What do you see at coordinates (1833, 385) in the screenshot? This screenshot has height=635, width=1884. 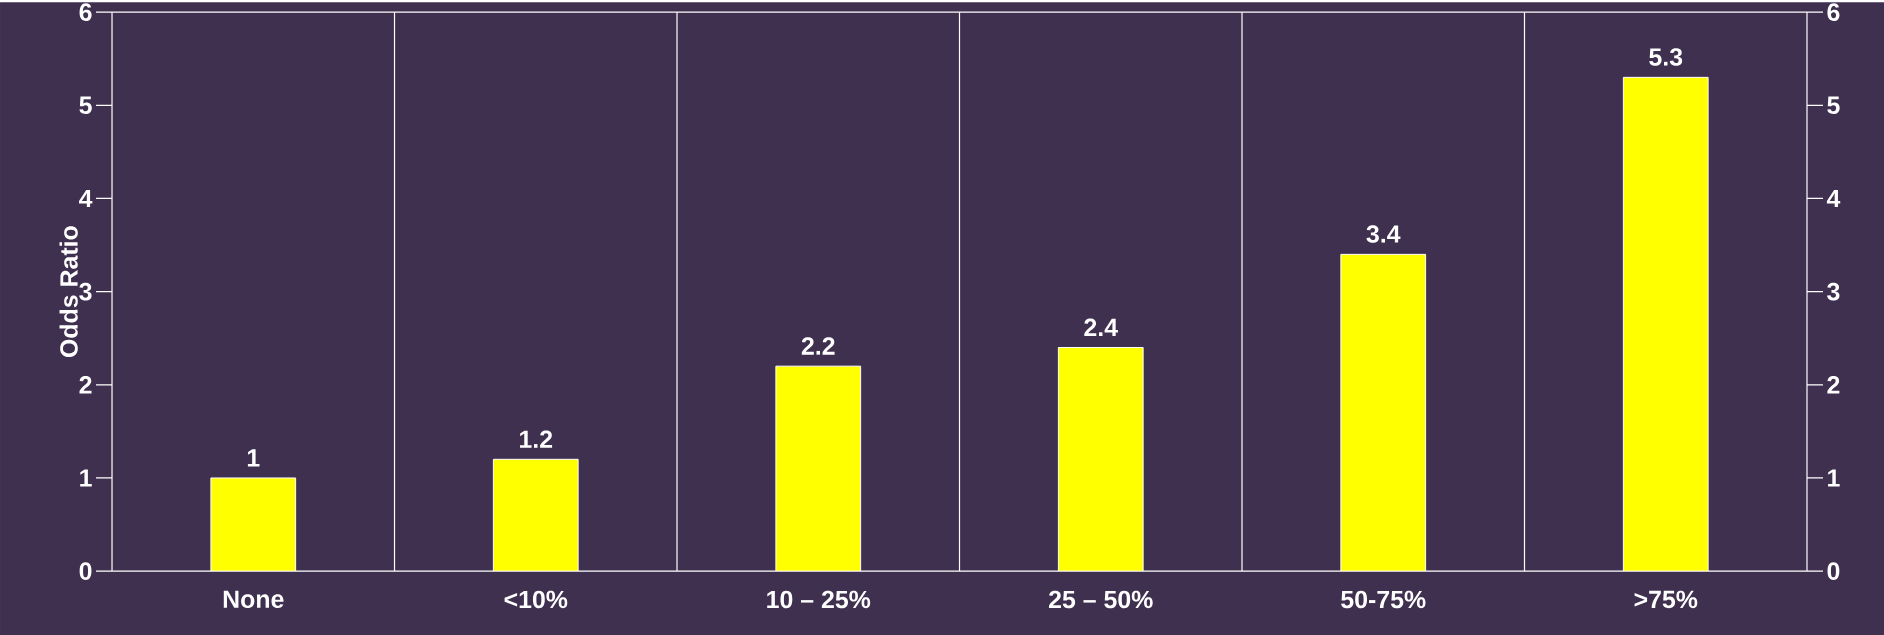 I see `y2-tick-label: 2` at bounding box center [1833, 385].